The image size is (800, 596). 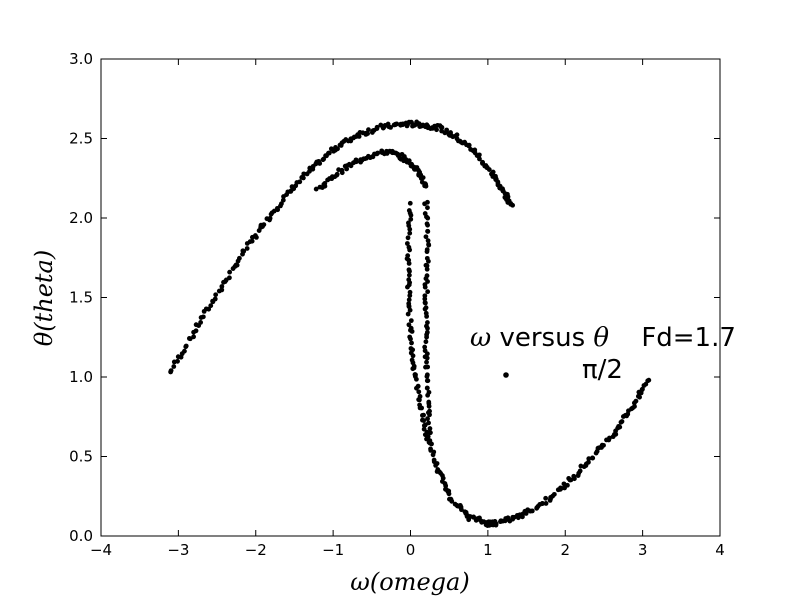 I want to click on legend-pi-label: π/2, so click(x=602, y=370).